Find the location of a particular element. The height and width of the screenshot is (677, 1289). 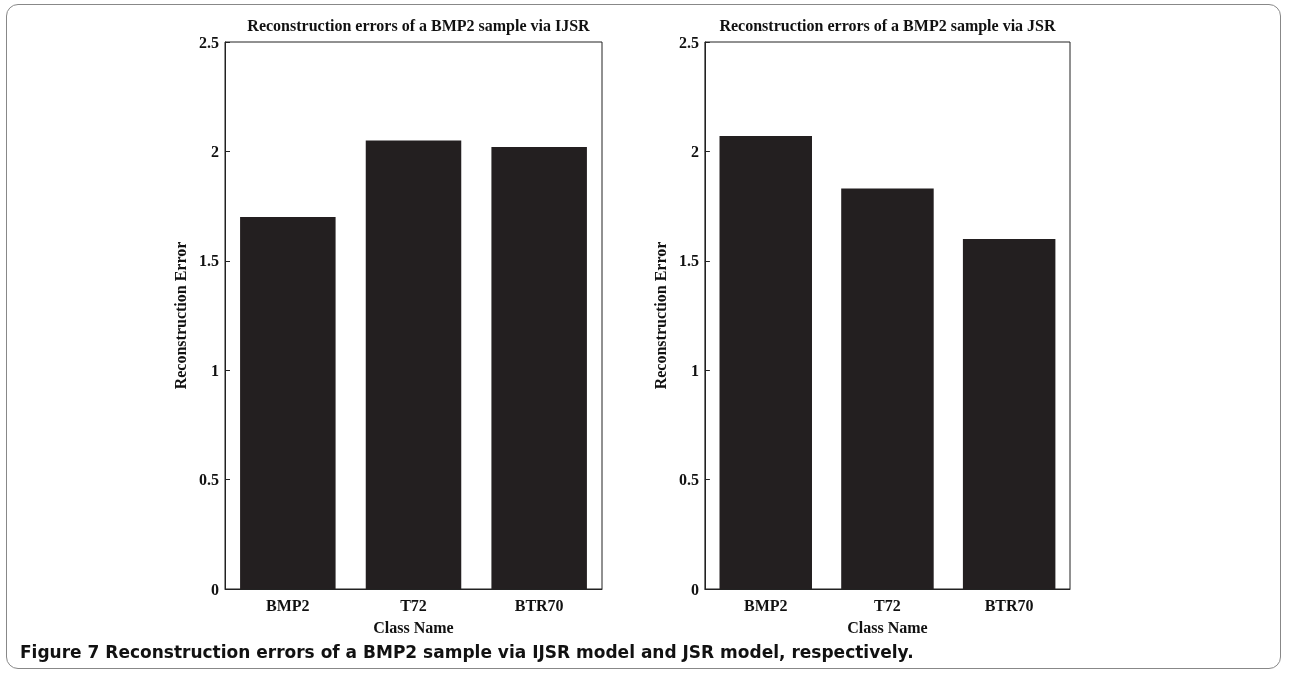

chart-title: Reconstruction errors of a BMP2 sample via JSR is located at coordinates (887, 25).